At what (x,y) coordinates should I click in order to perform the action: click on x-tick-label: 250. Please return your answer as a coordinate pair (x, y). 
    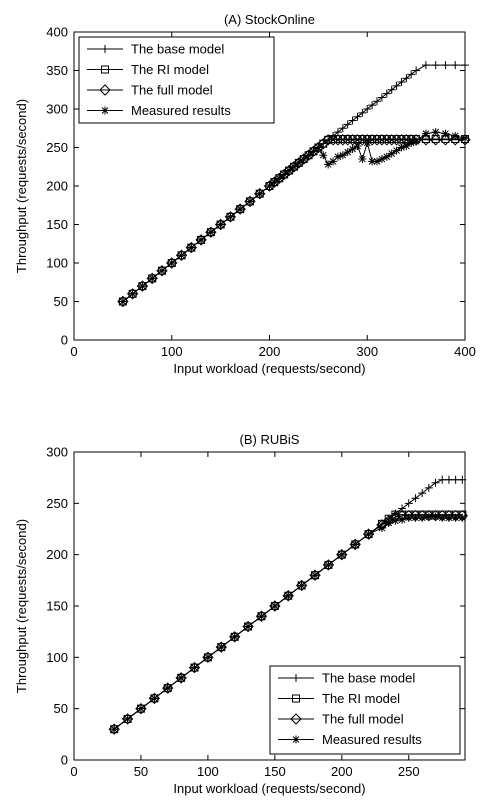
    Looking at the image, I should click on (409, 771).